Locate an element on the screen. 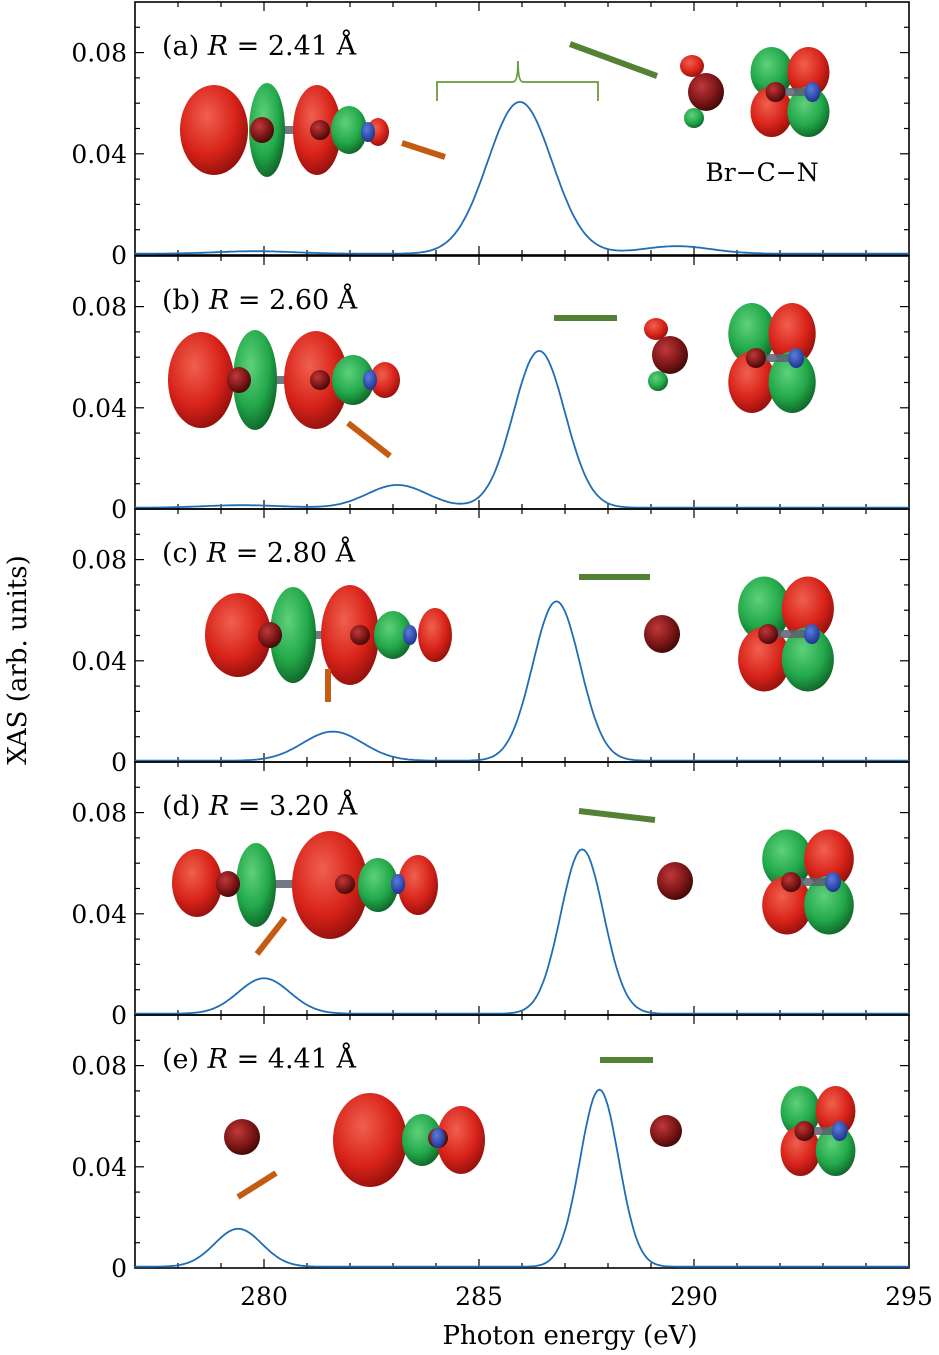 The height and width of the screenshot is (1355, 939). molecule-label: Br−C−N is located at coordinates (761, 172).